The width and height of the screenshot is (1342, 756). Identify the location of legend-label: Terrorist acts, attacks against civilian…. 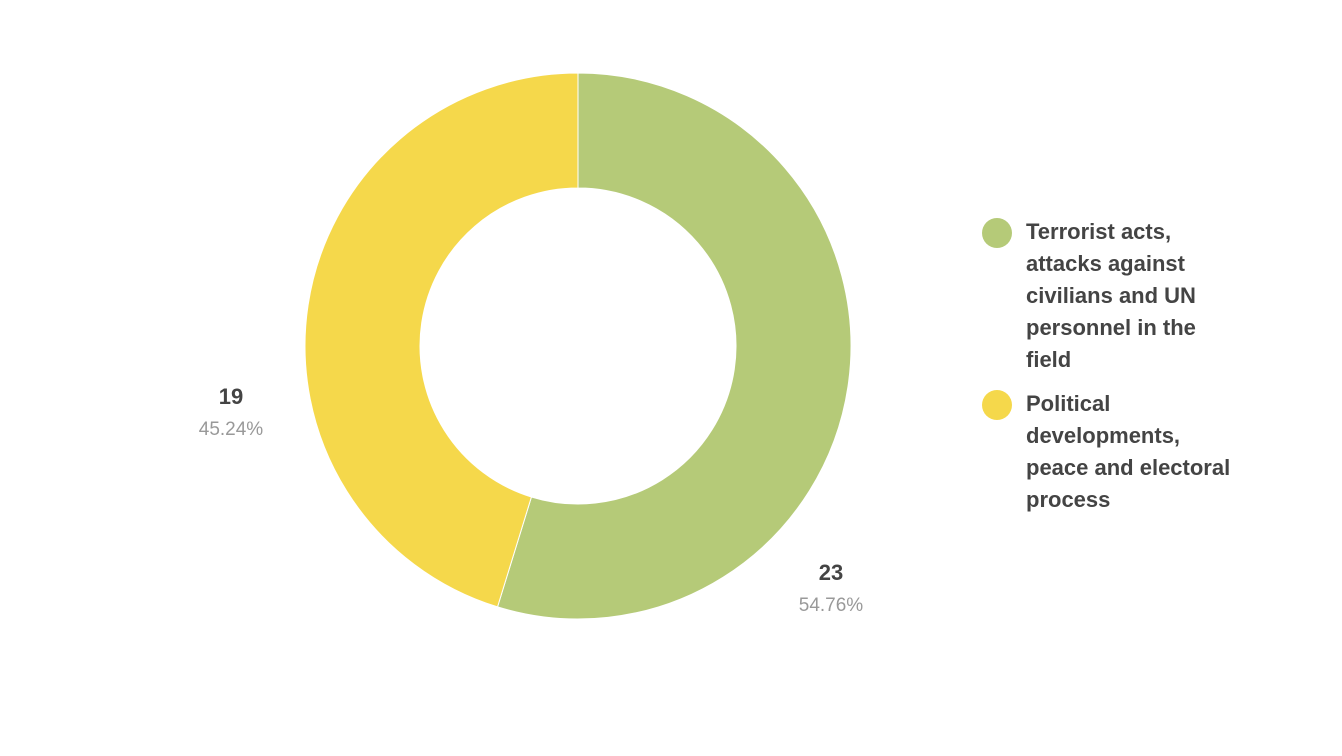
(1111, 295).